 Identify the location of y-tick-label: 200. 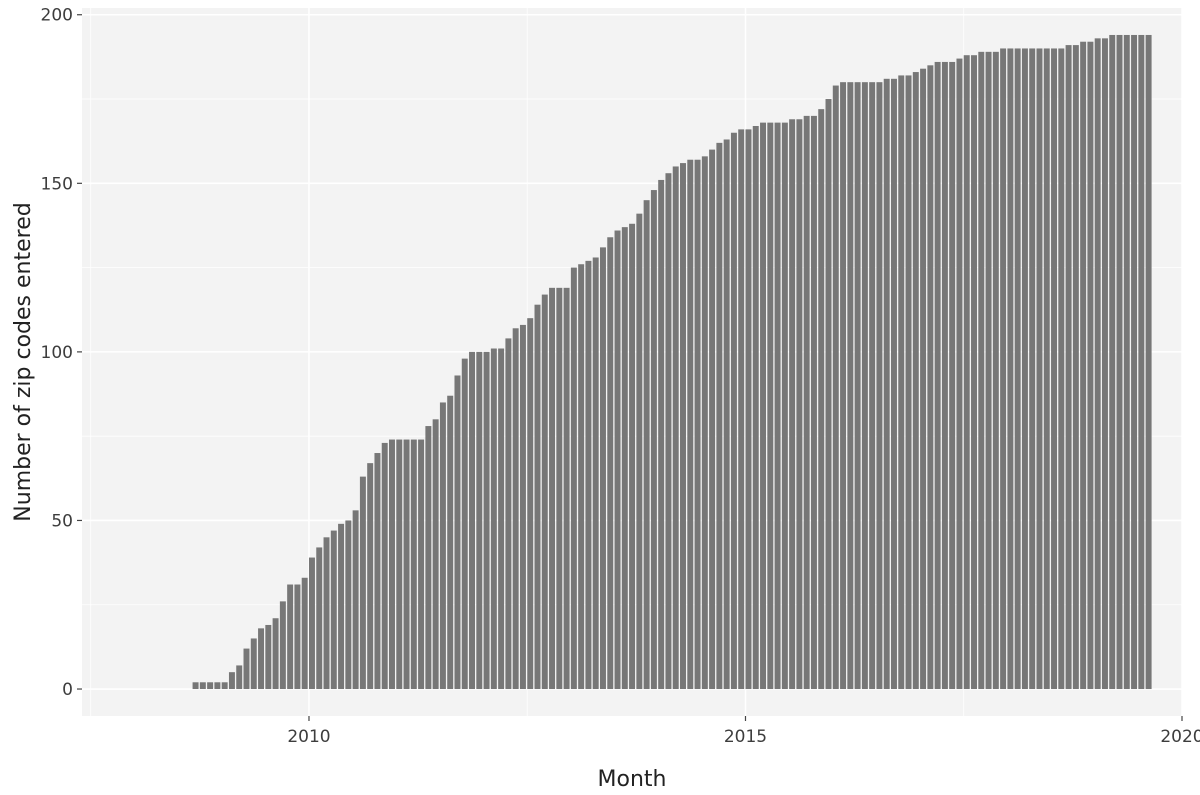
(57, 16).